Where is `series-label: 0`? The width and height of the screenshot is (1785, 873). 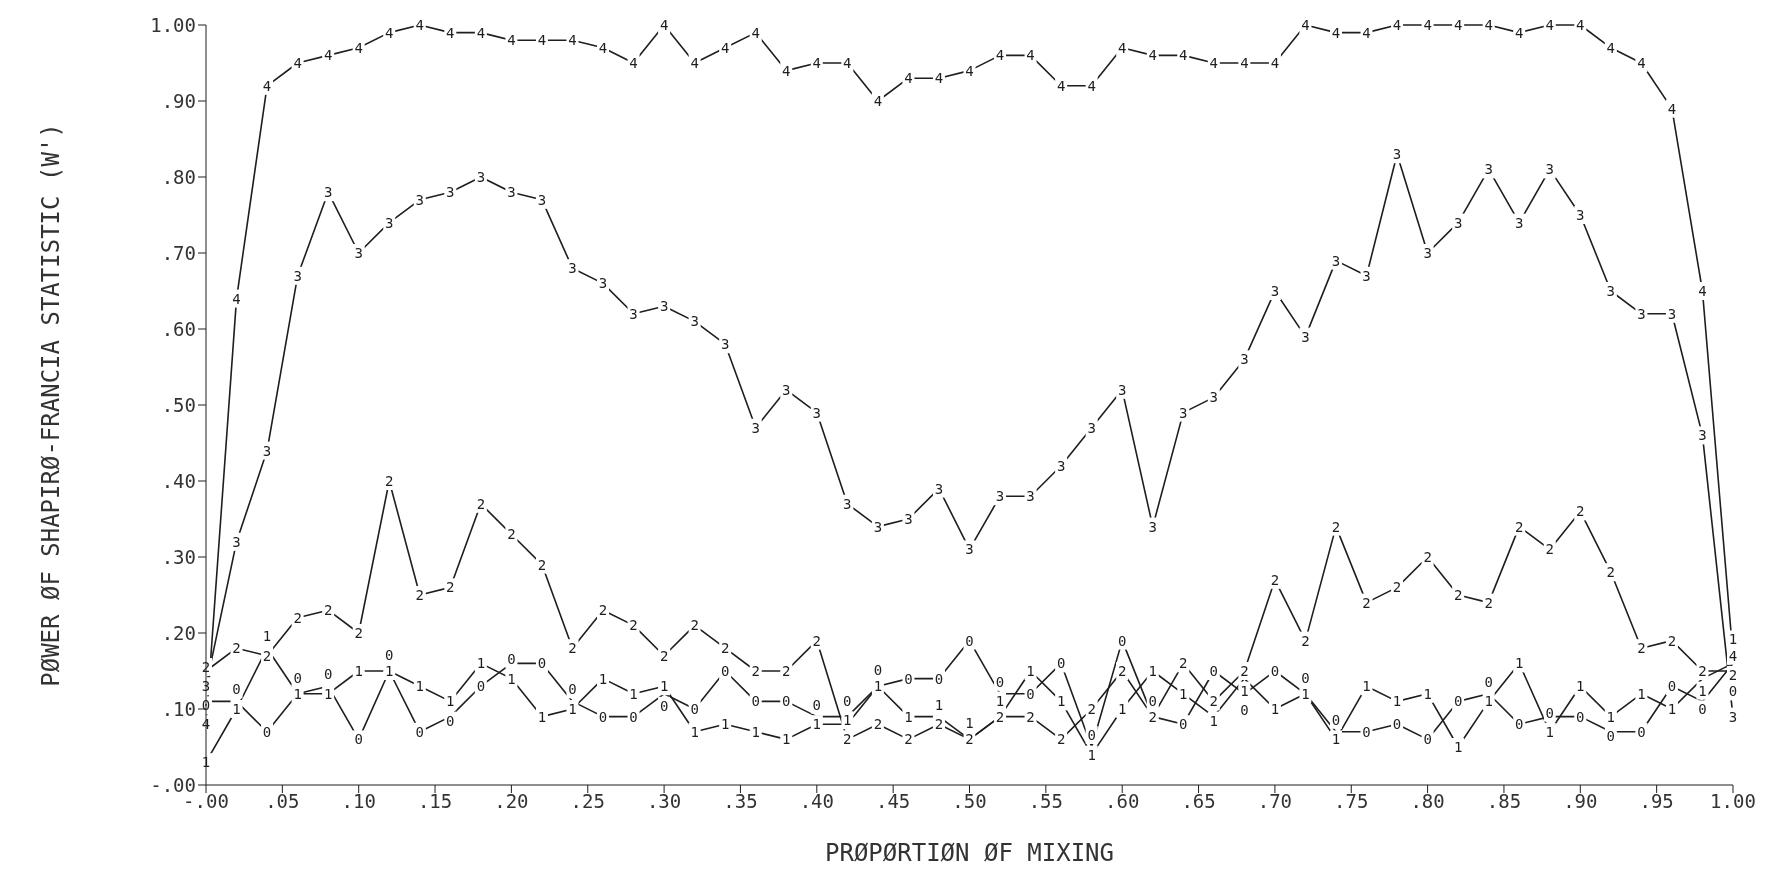
series-label: 0 is located at coordinates (419, 731).